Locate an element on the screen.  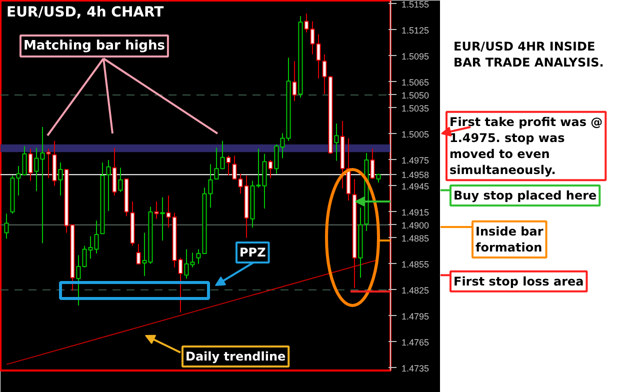
ref-line-label: 1.5050 is located at coordinates (416, 95).